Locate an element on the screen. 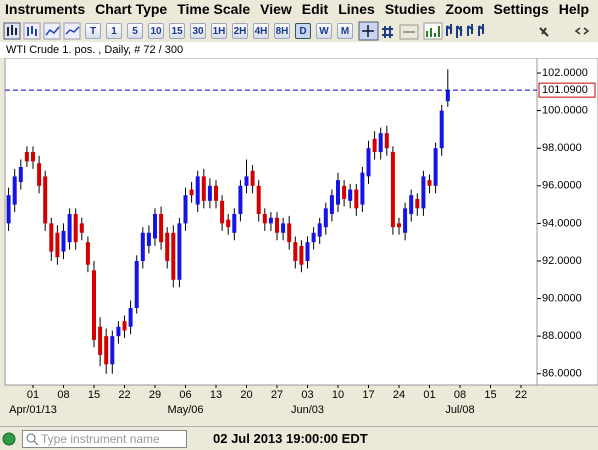 This screenshot has width=598, height=450. toolbar-tools is located at coordinates (474, 31).